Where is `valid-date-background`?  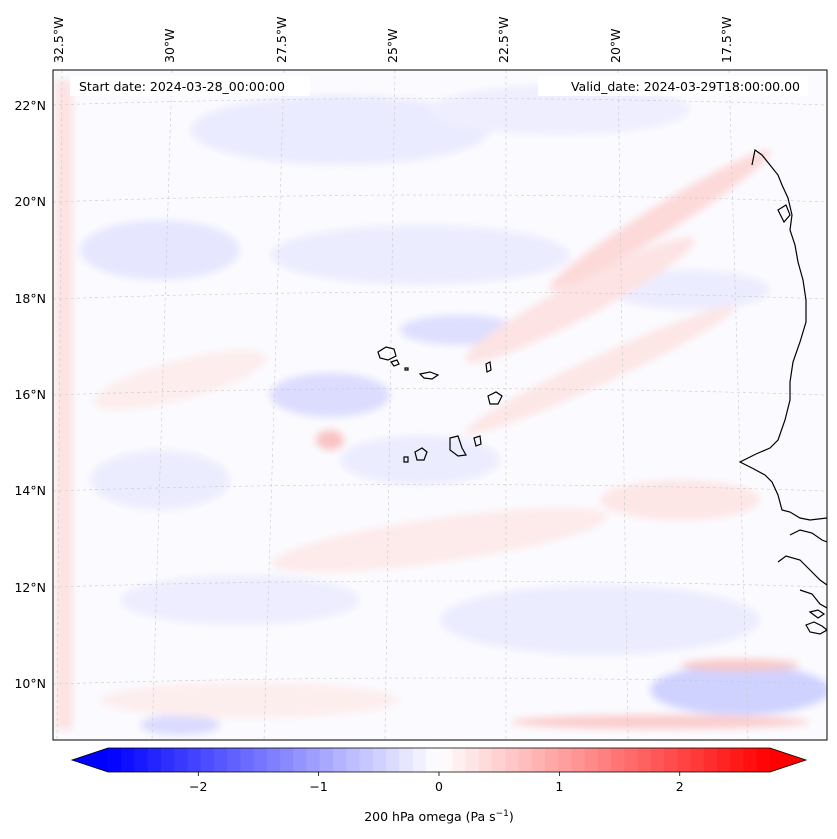 valid-date-background is located at coordinates (673, 86).